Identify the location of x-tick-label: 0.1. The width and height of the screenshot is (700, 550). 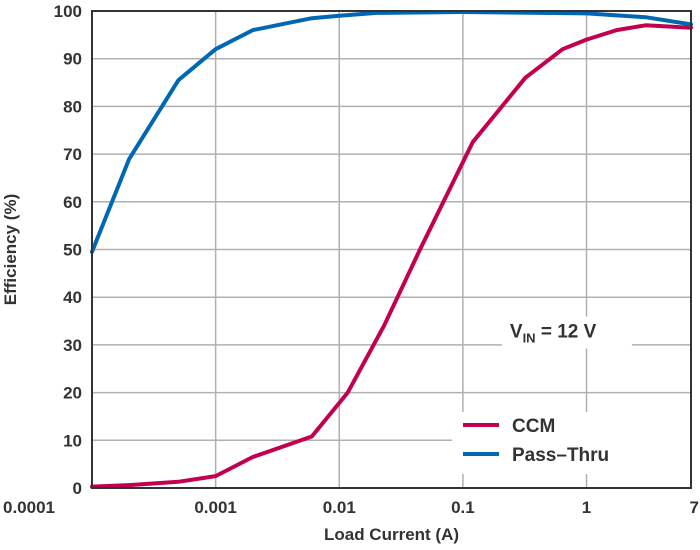
(463, 507).